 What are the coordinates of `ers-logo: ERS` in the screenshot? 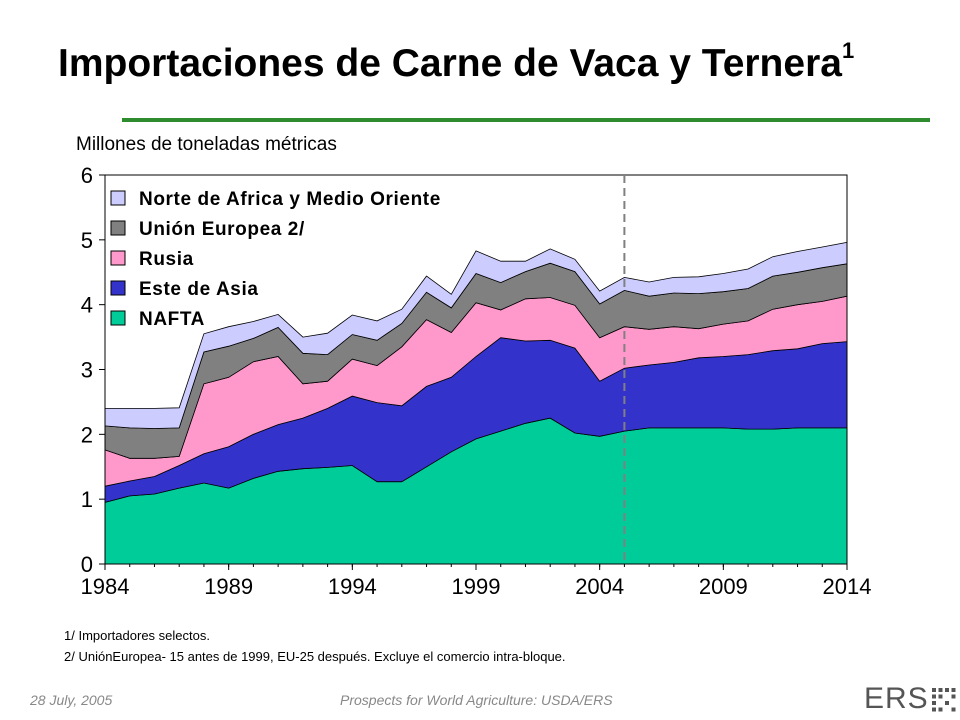 It's located at (912, 700).